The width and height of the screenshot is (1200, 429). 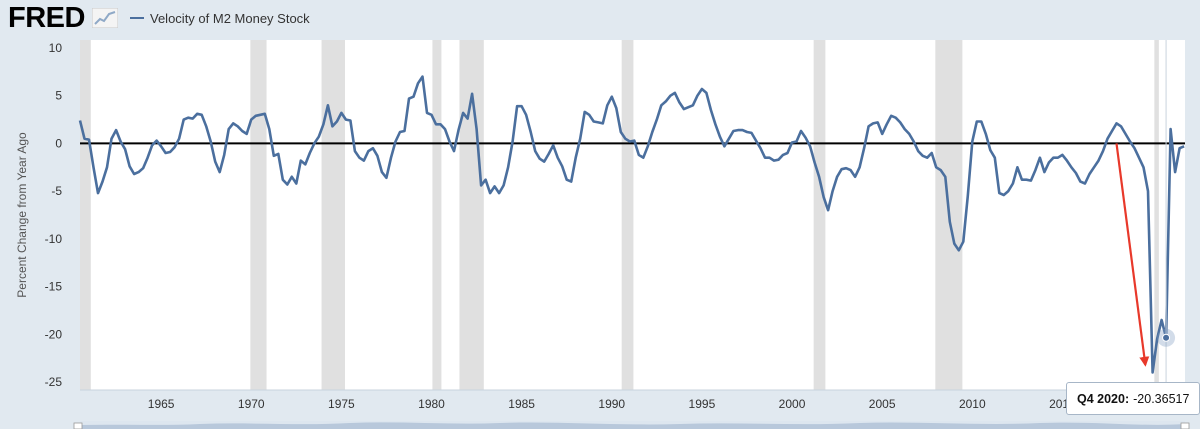 I want to click on y-tick-label: -10, so click(x=54, y=239).